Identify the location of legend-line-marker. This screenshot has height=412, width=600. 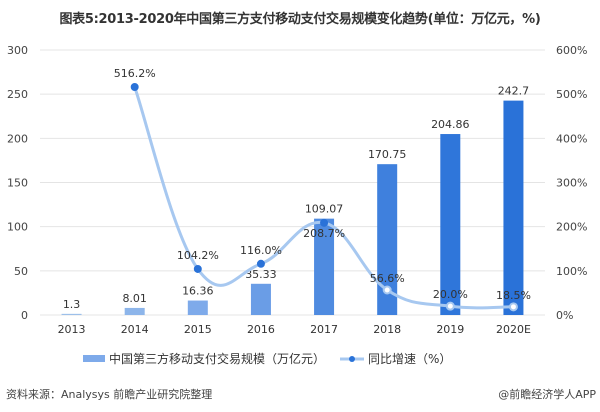
(352, 359).